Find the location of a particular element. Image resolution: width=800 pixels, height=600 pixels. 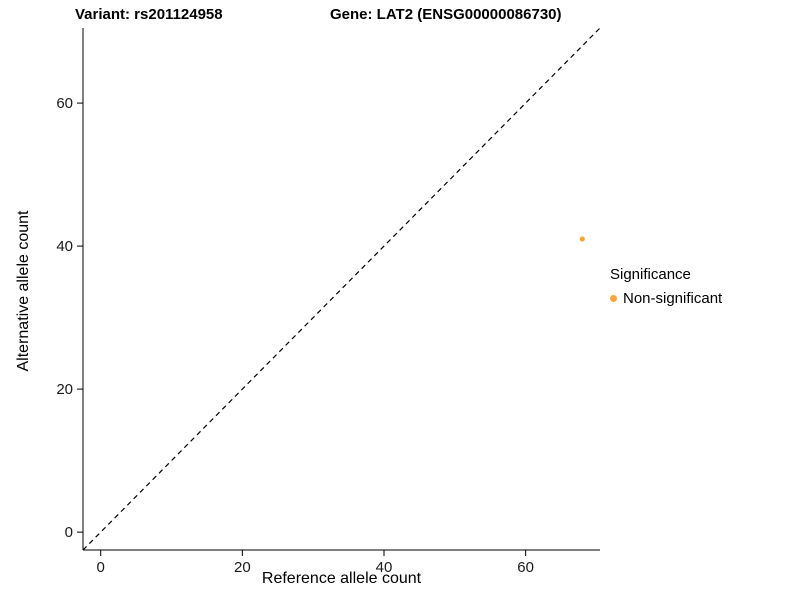

variant-title: Variant: rs201124958 is located at coordinates (149, 14).